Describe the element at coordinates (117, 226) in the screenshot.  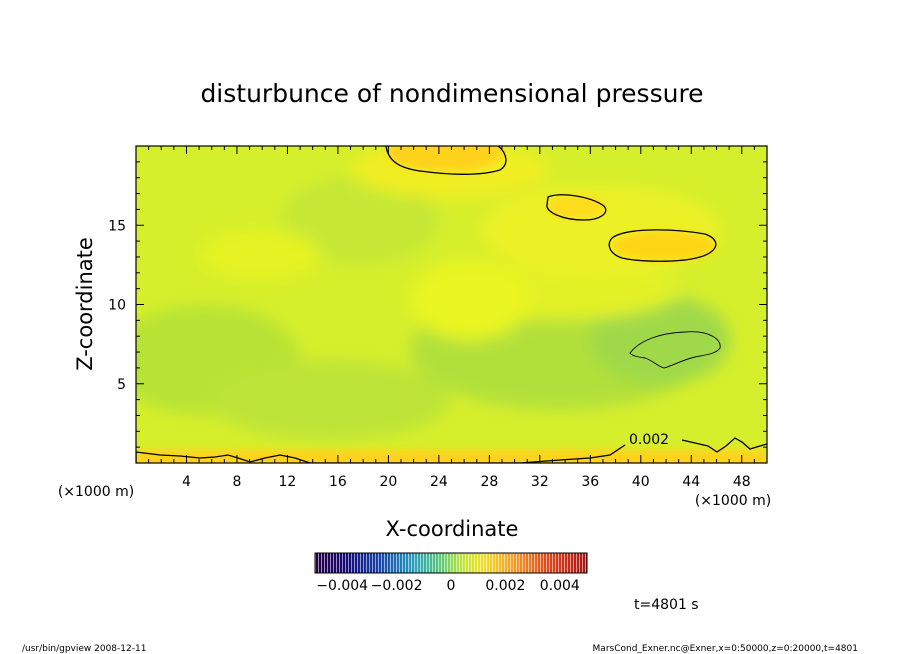
I see `z-tick-label: 15` at that location.